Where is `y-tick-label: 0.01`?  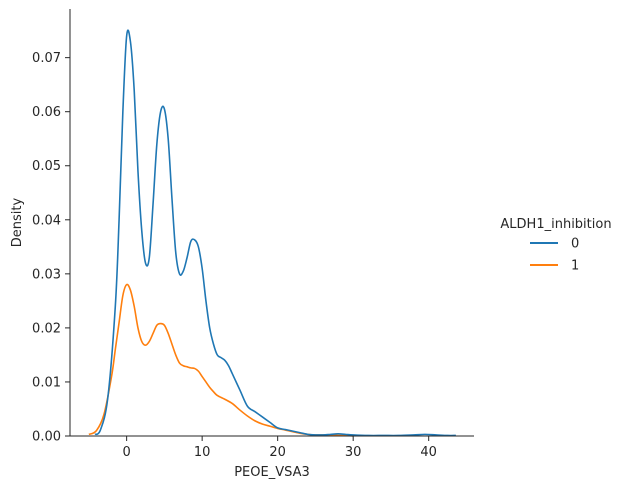 y-tick-label: 0.01 is located at coordinates (46, 382).